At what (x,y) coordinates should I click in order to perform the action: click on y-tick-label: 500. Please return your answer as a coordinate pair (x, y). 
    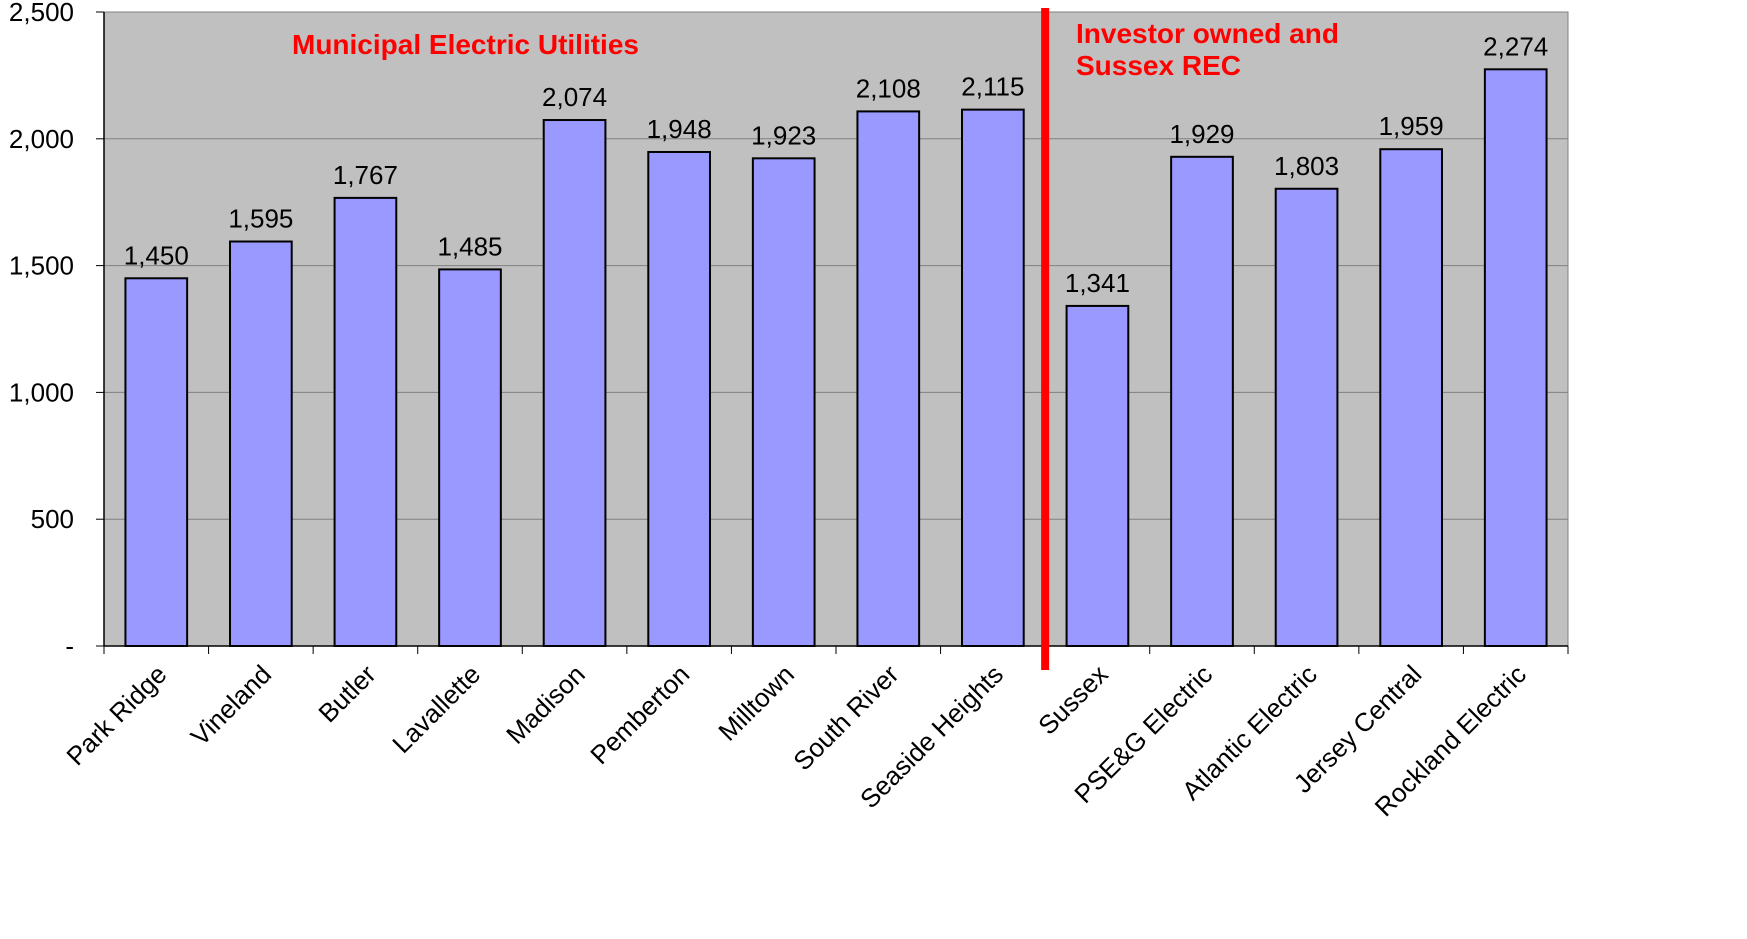
    Looking at the image, I should click on (52, 519).